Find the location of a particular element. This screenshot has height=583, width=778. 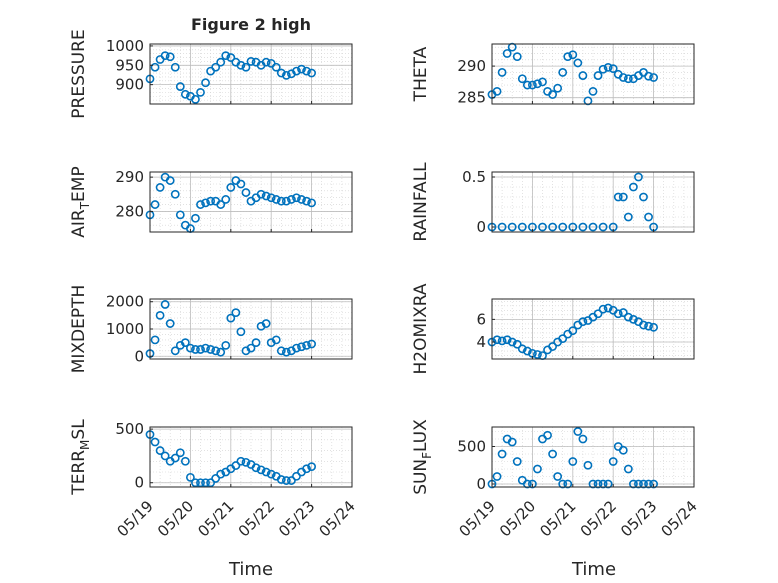

y-tick-label: 2000 is located at coordinates (125, 302).